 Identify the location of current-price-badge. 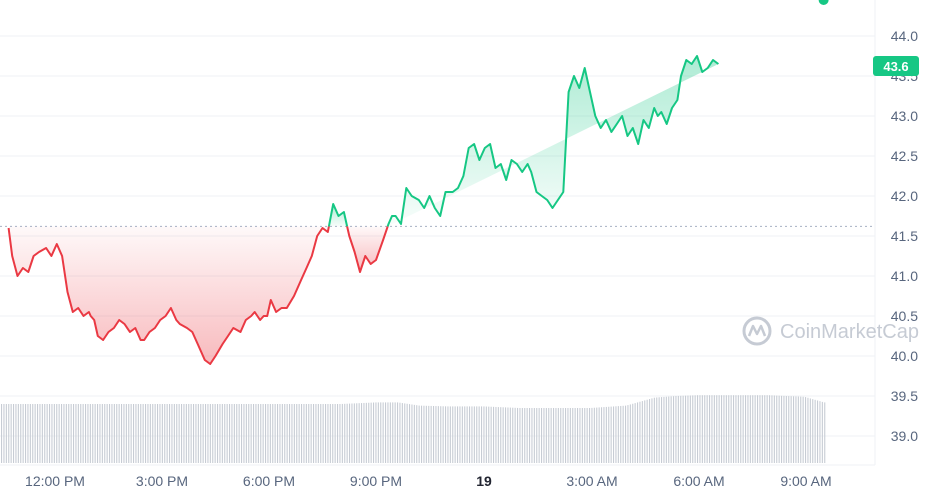
(896, 66).